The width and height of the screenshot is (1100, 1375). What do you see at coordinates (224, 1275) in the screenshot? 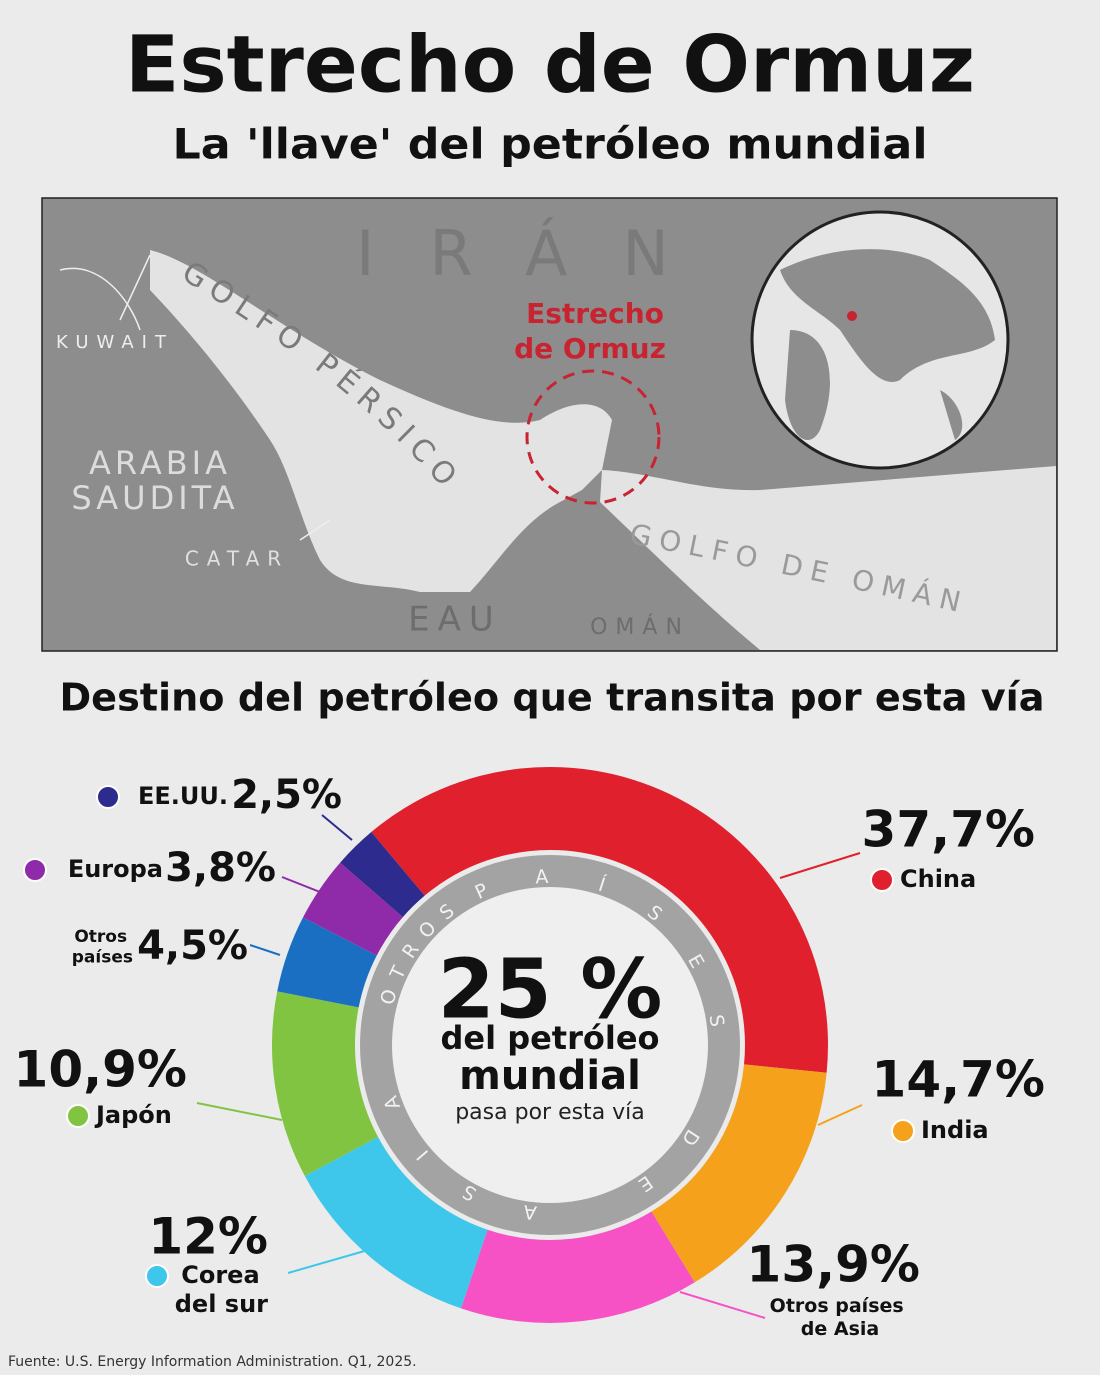
I see `label-line: Corea` at bounding box center [224, 1275].